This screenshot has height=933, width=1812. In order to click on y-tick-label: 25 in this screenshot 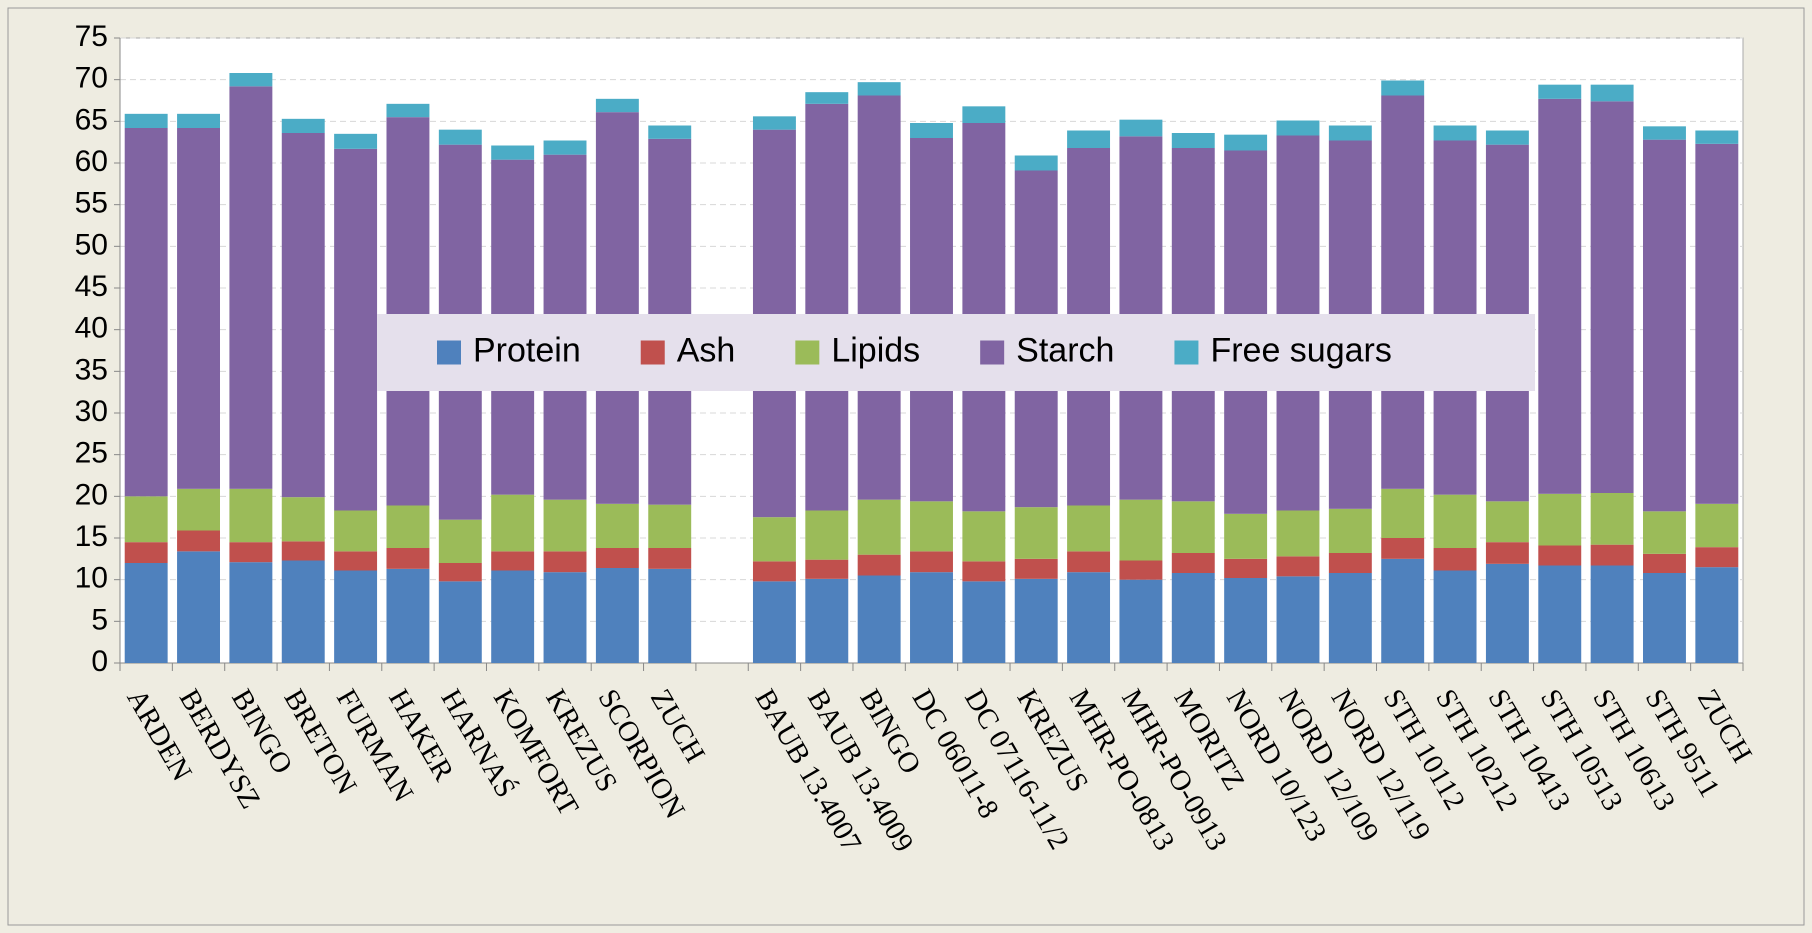, I will do `click(91, 453)`.